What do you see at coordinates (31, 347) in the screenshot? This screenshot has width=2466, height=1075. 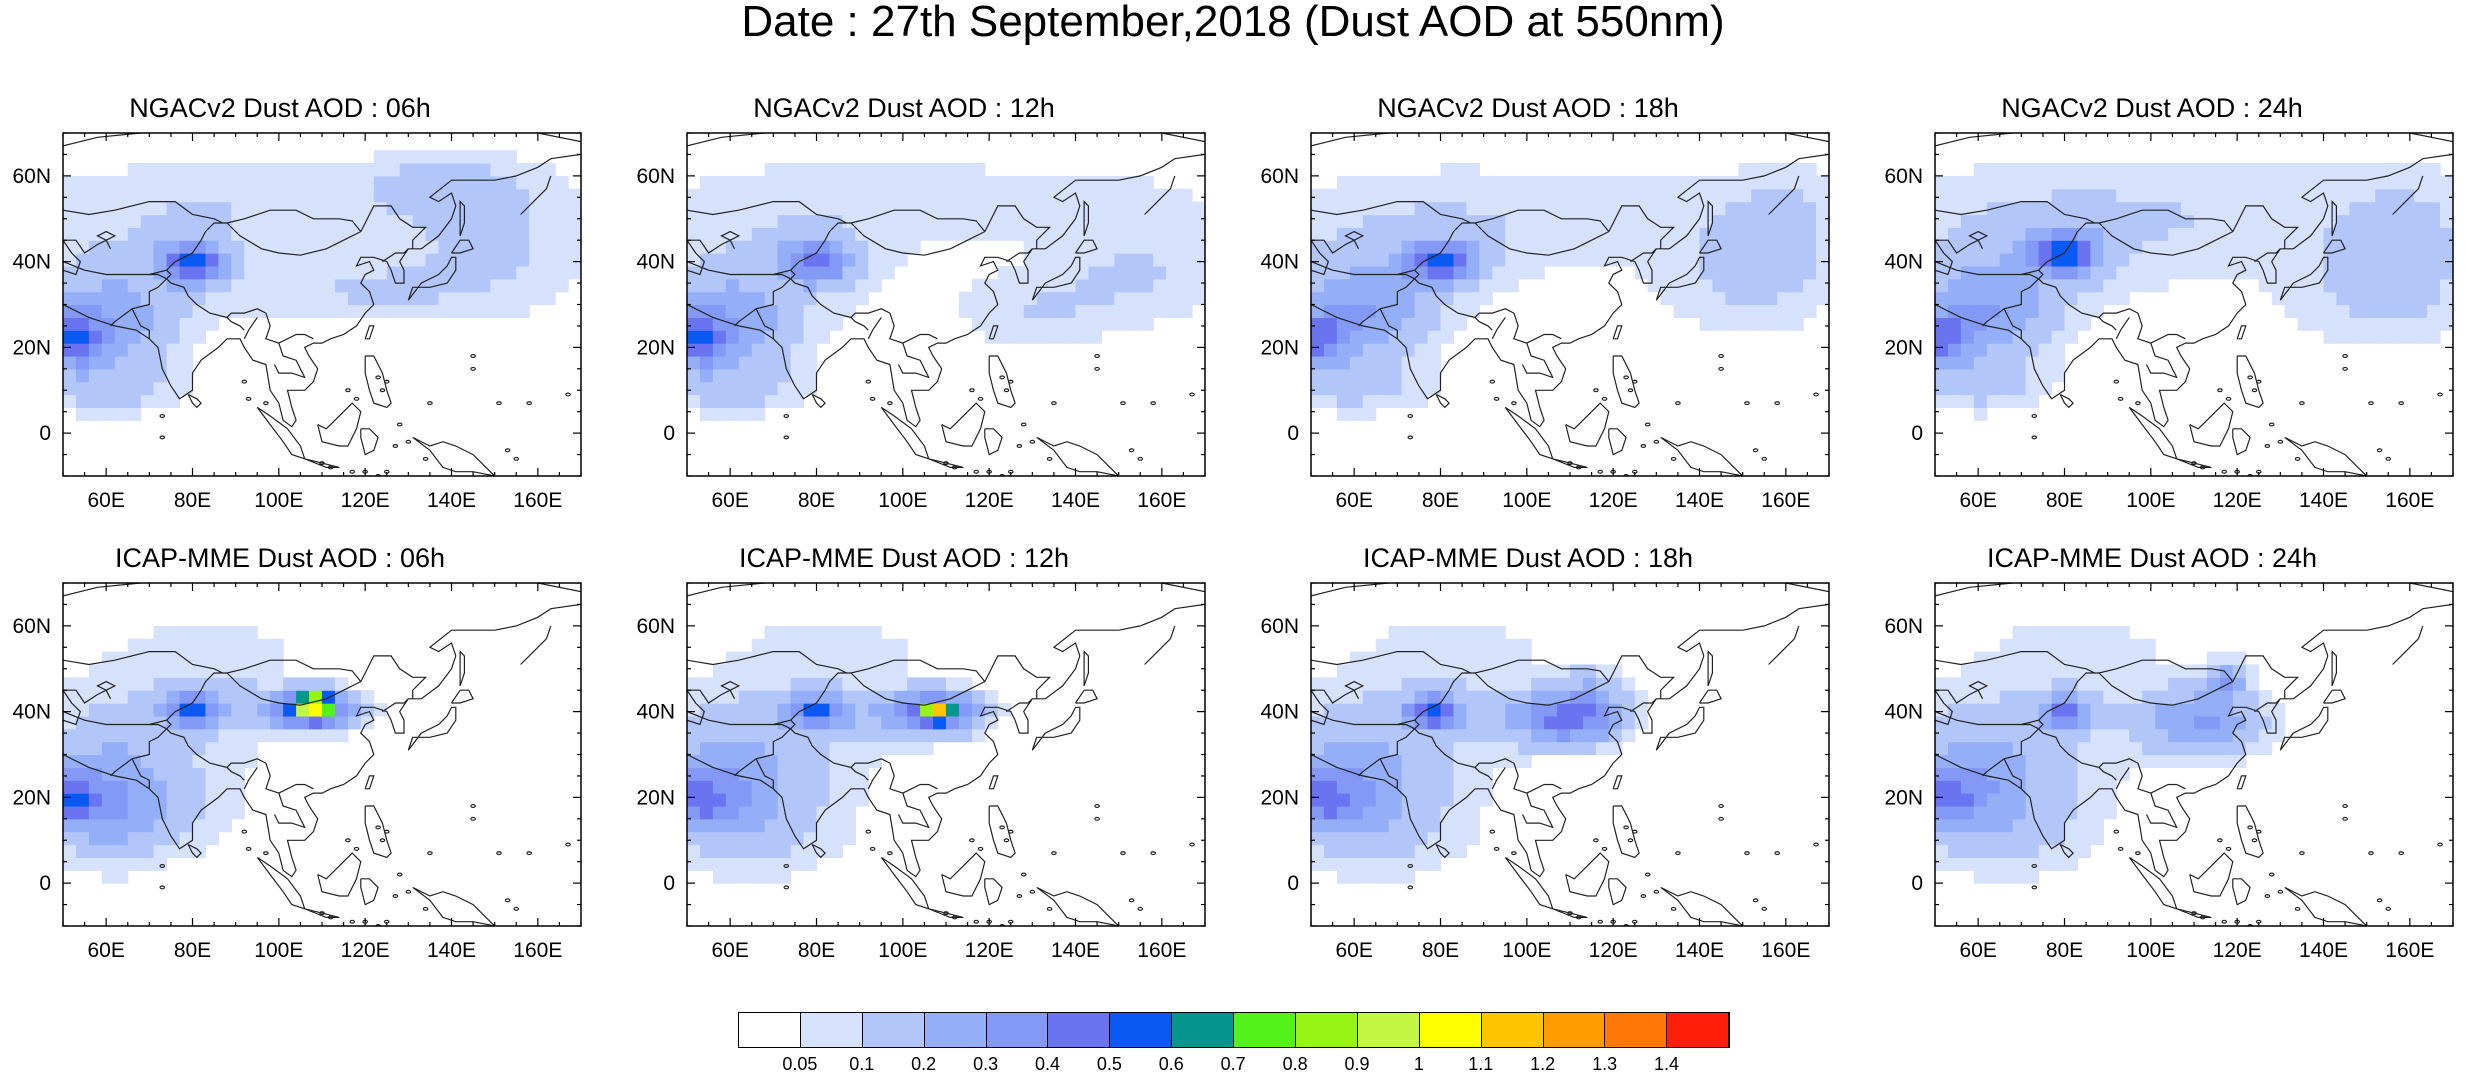 I see `lat-tick-label: 20N` at bounding box center [31, 347].